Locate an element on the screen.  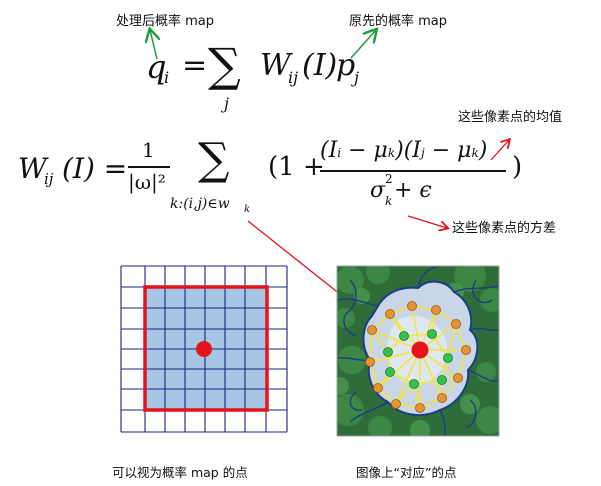
denominator-sub: k is located at coordinates (389, 201).